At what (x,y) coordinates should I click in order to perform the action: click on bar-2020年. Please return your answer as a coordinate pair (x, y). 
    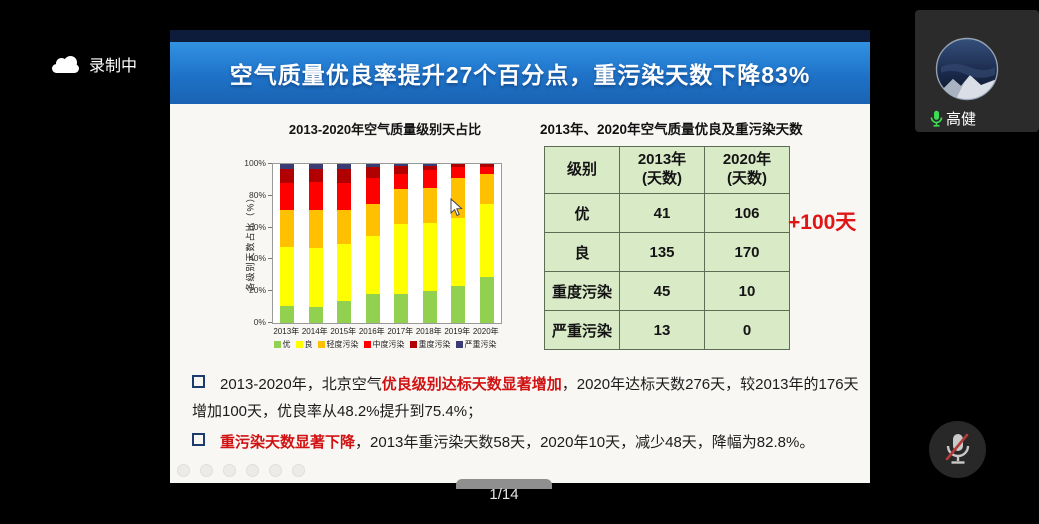
    Looking at the image, I should click on (486, 243).